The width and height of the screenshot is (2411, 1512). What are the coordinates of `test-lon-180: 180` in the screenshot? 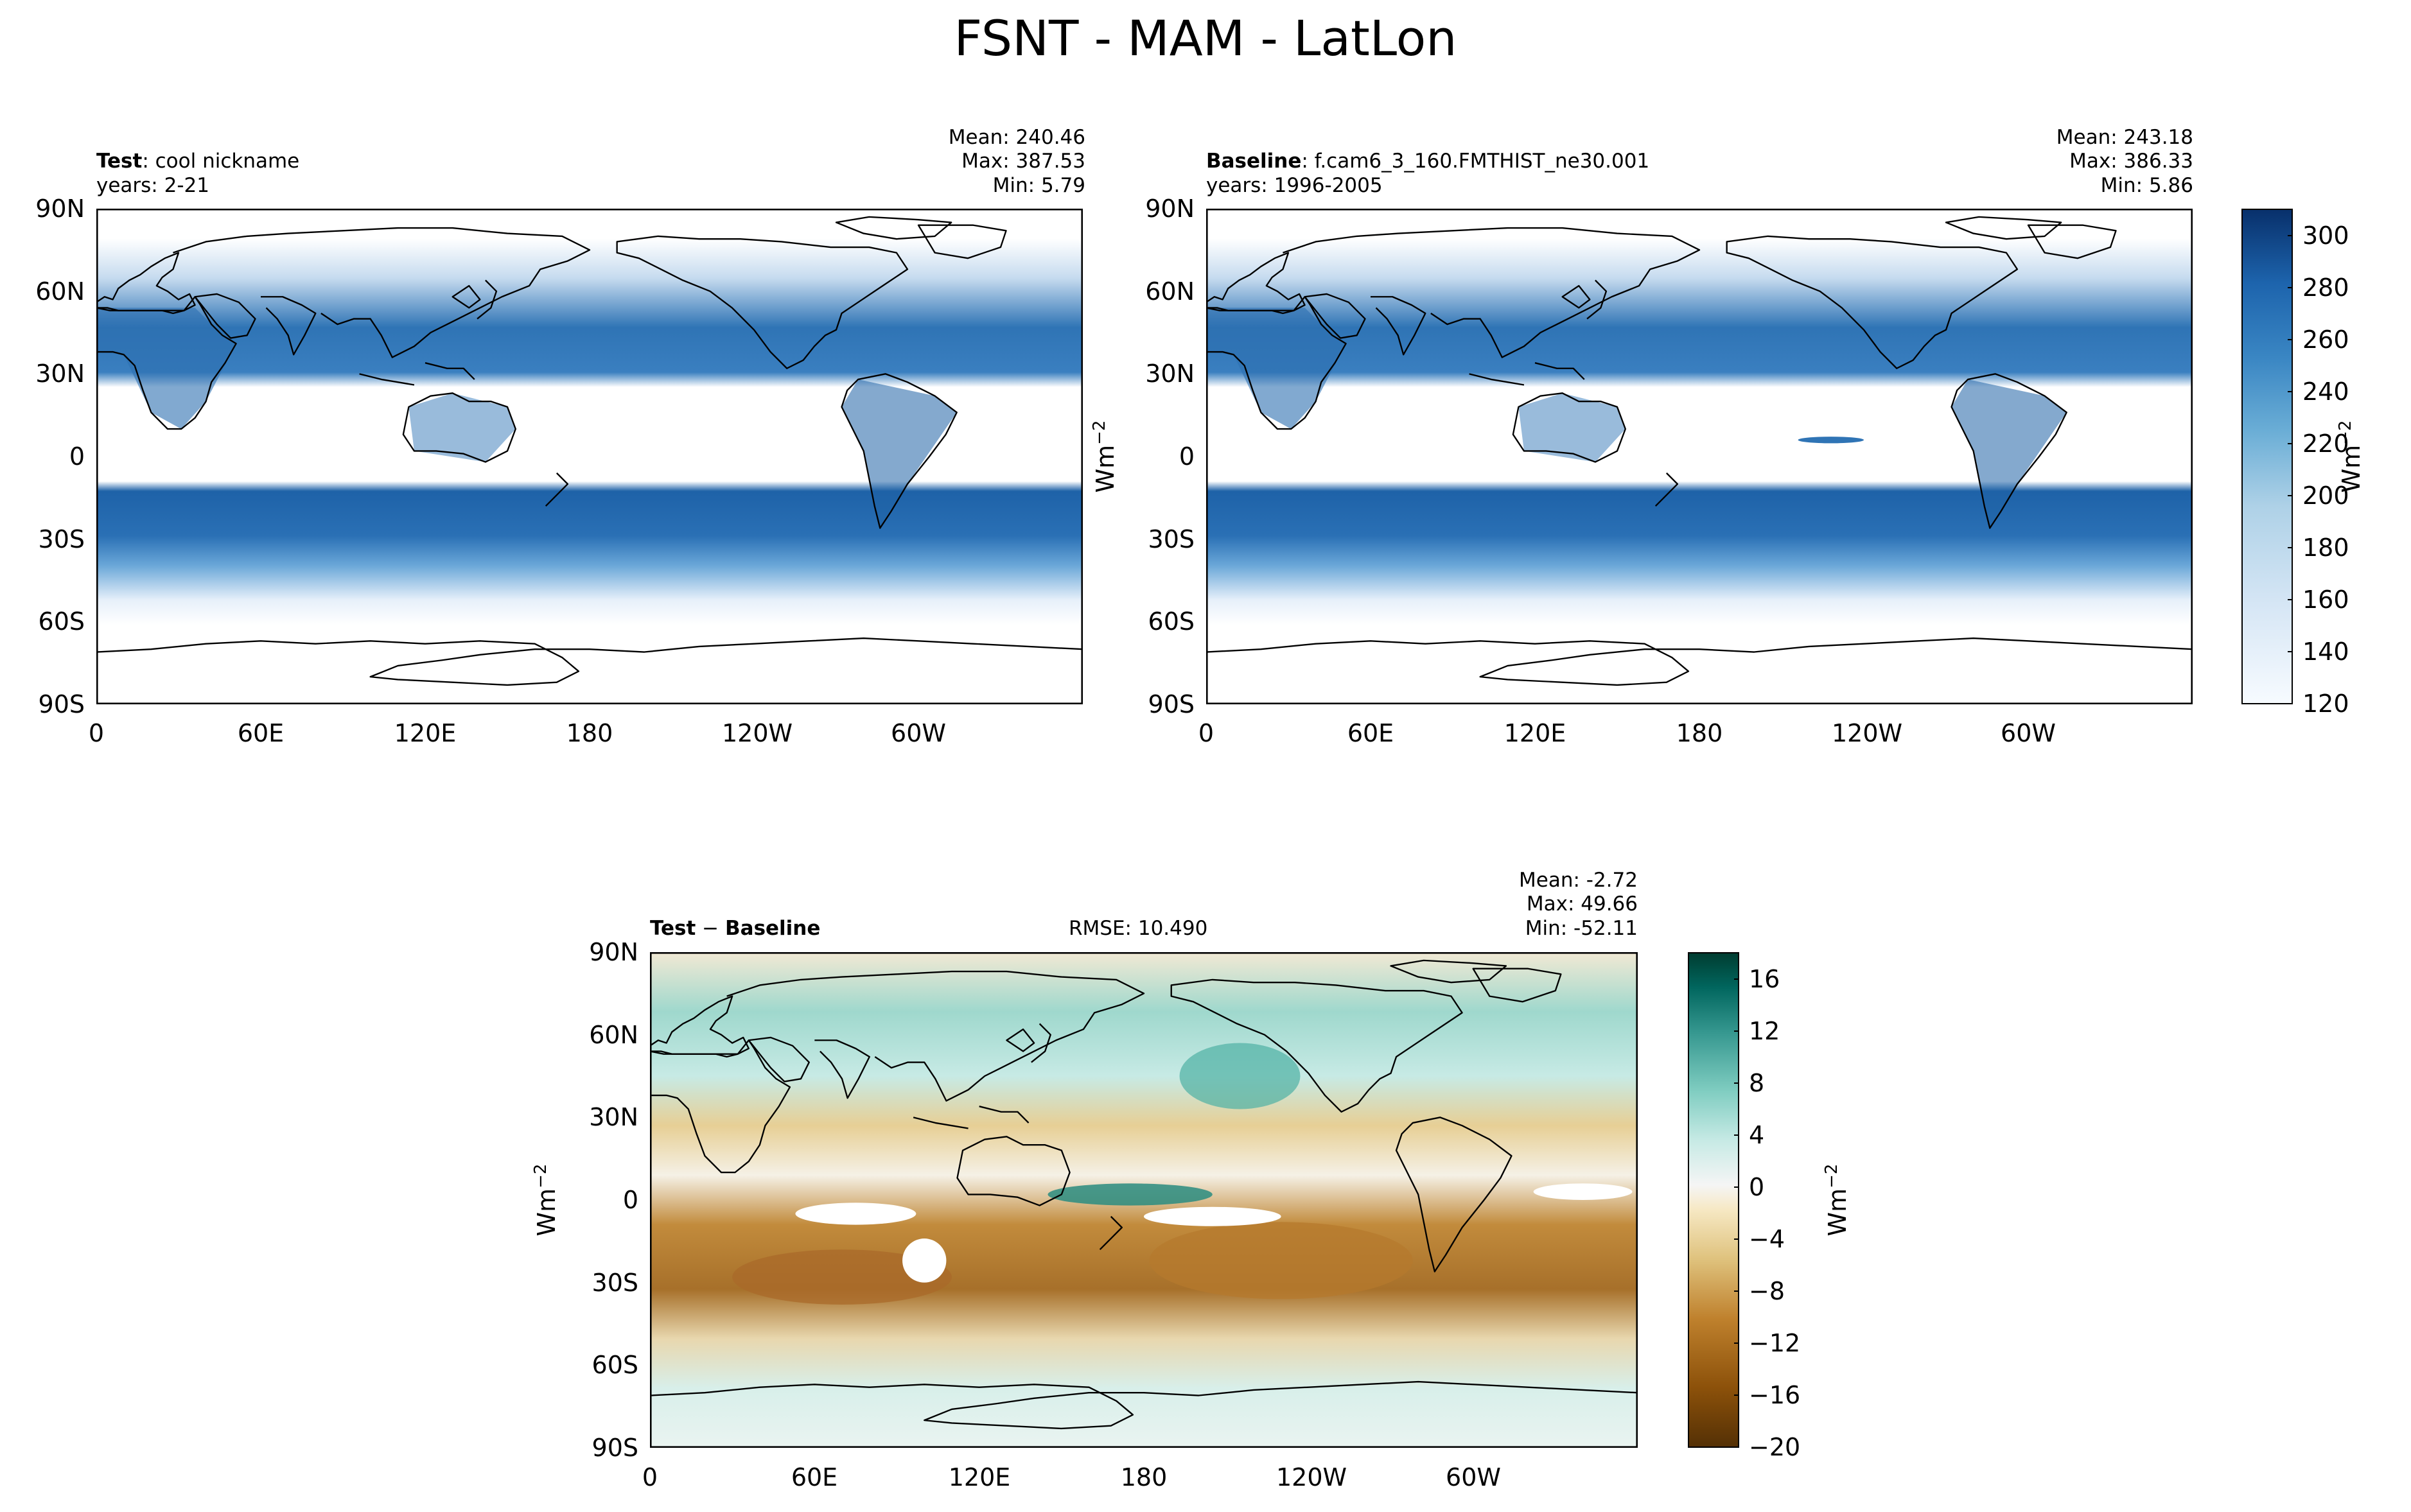 It's located at (590, 733).